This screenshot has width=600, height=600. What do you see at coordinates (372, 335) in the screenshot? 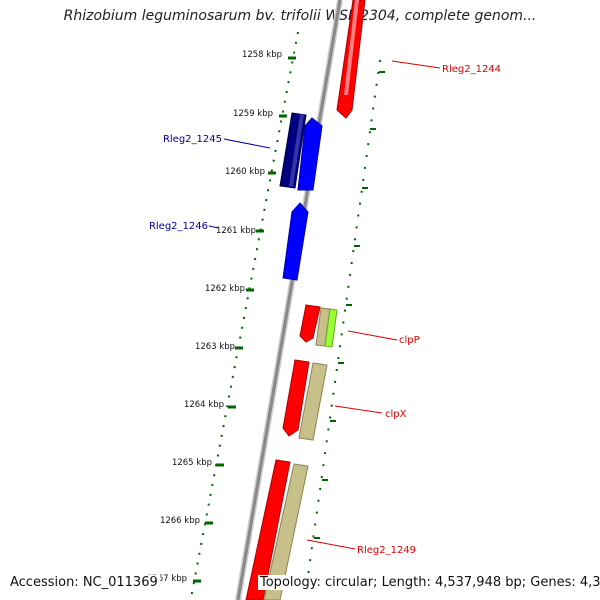
I see `leader-clpp` at bounding box center [372, 335].